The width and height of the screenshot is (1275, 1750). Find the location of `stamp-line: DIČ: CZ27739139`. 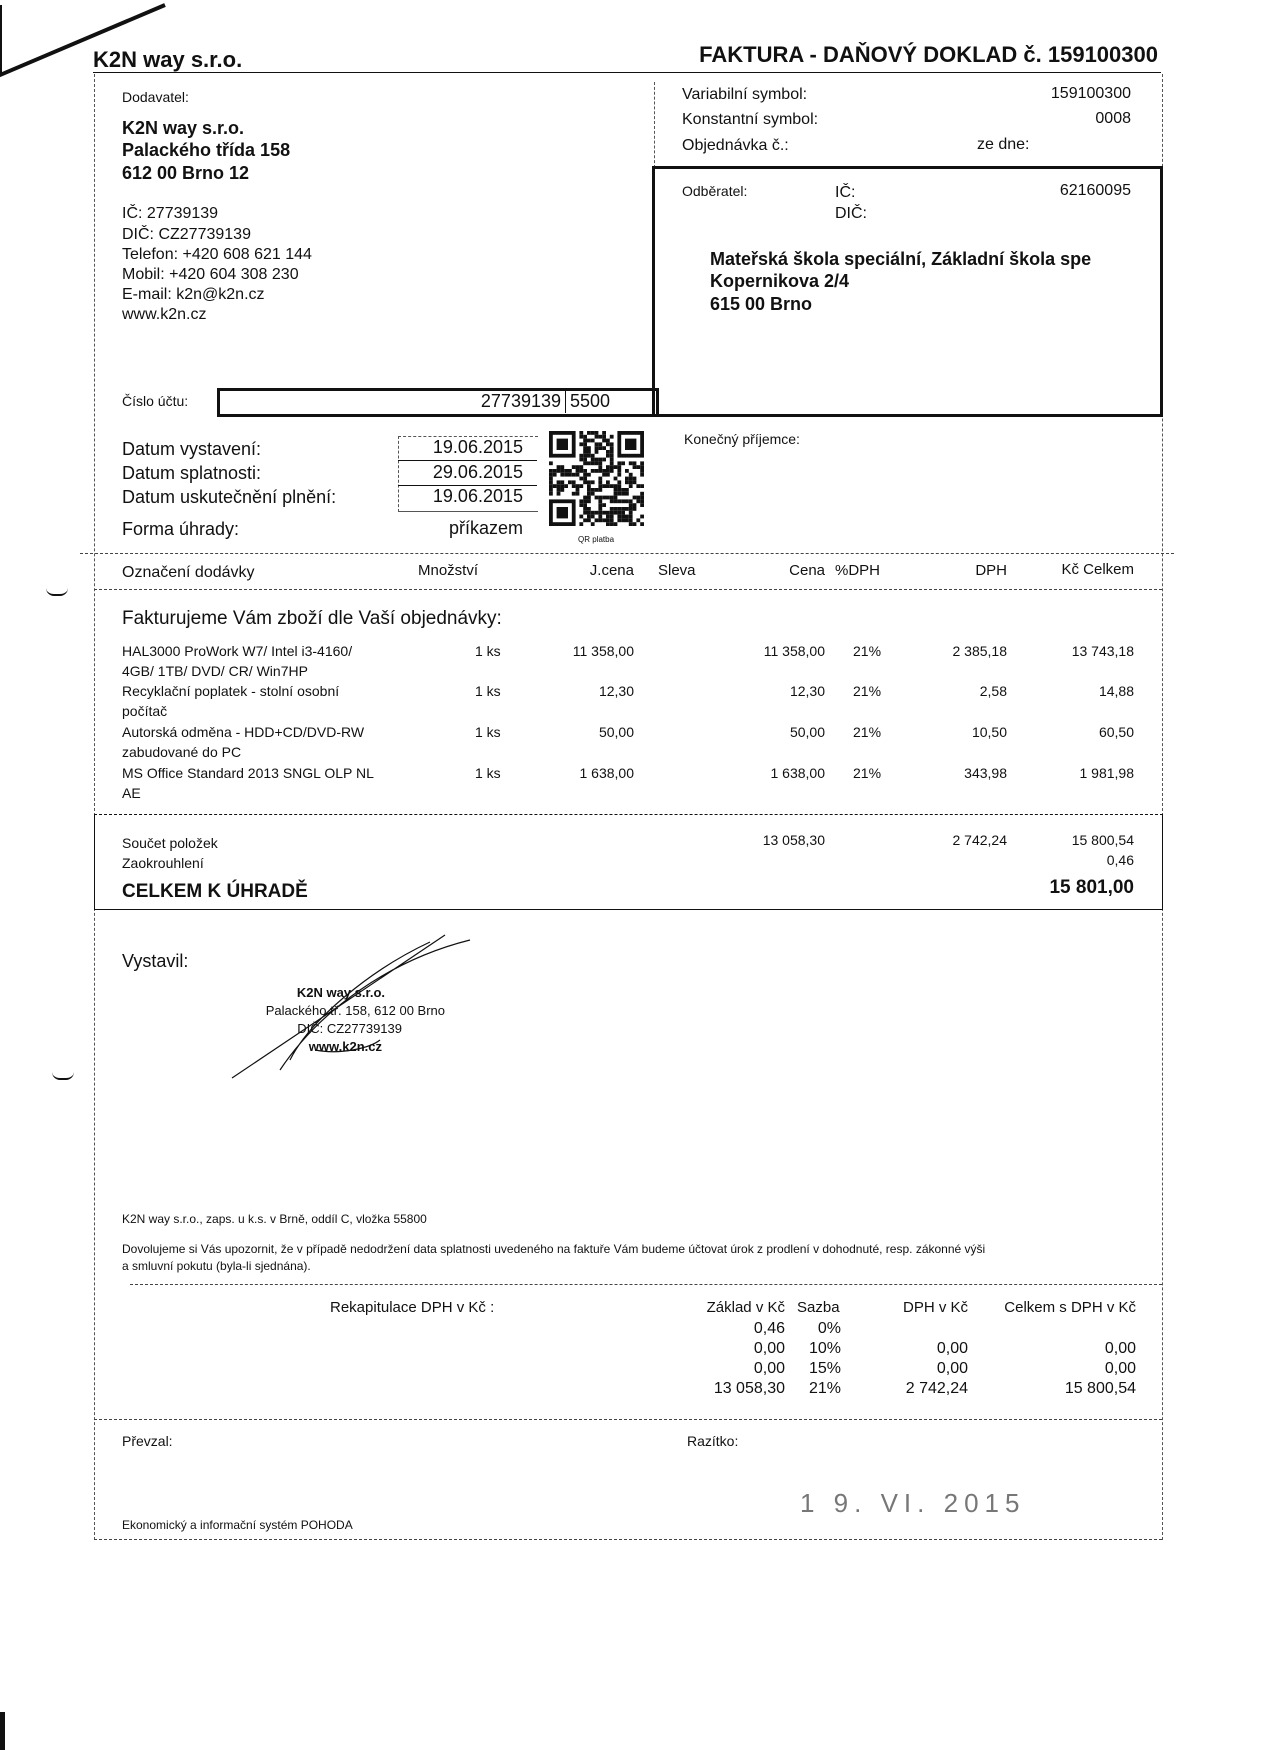

stamp-line: DIČ: CZ27739139 is located at coordinates (349, 1028).